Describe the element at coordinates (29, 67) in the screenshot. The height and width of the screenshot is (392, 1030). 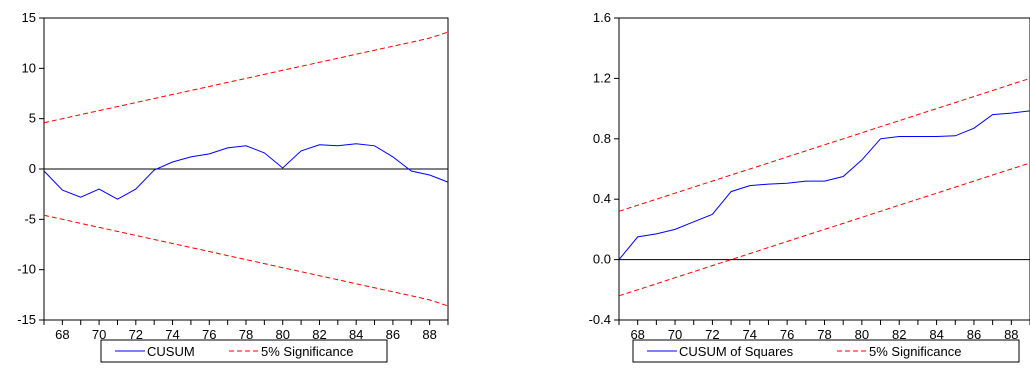
I see `cusum-y-tick-label: 10` at that location.